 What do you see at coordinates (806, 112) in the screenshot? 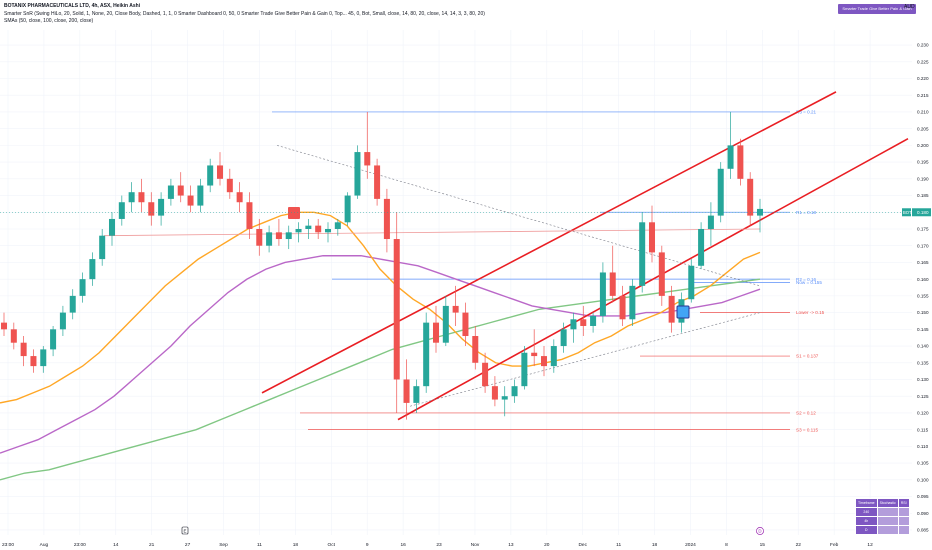
I see `level-label: R3 = 0.21` at bounding box center [806, 112].